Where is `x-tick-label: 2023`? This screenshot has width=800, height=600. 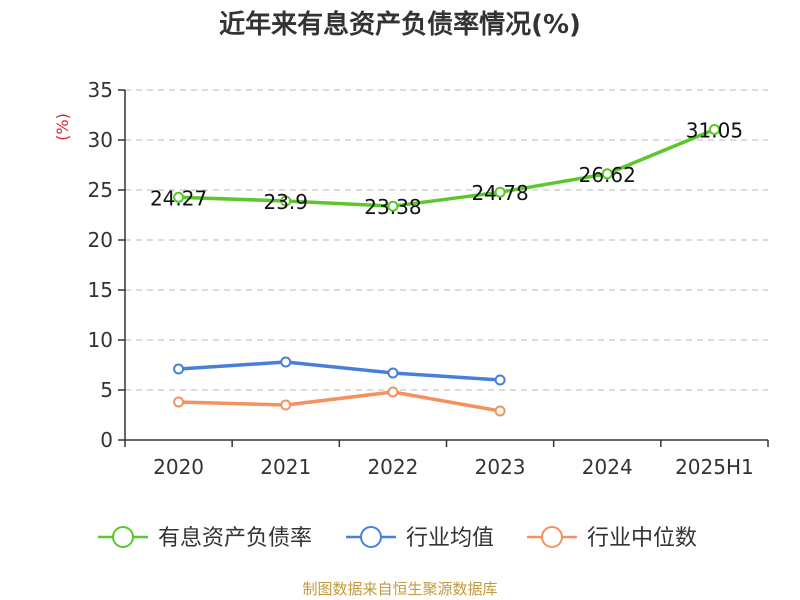
x-tick-label: 2023 is located at coordinates (500, 467).